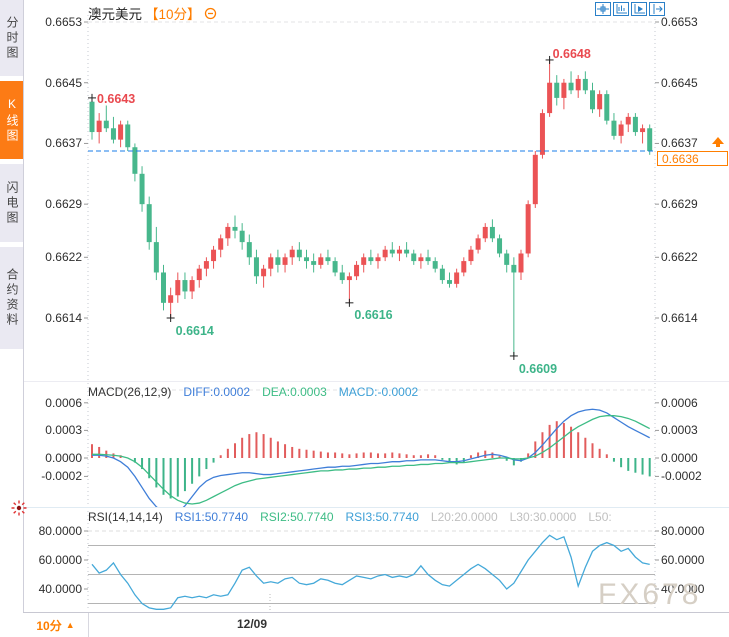  What do you see at coordinates (621, 9) in the screenshot?
I see `y-axis-scale-icon` at bounding box center [621, 9].